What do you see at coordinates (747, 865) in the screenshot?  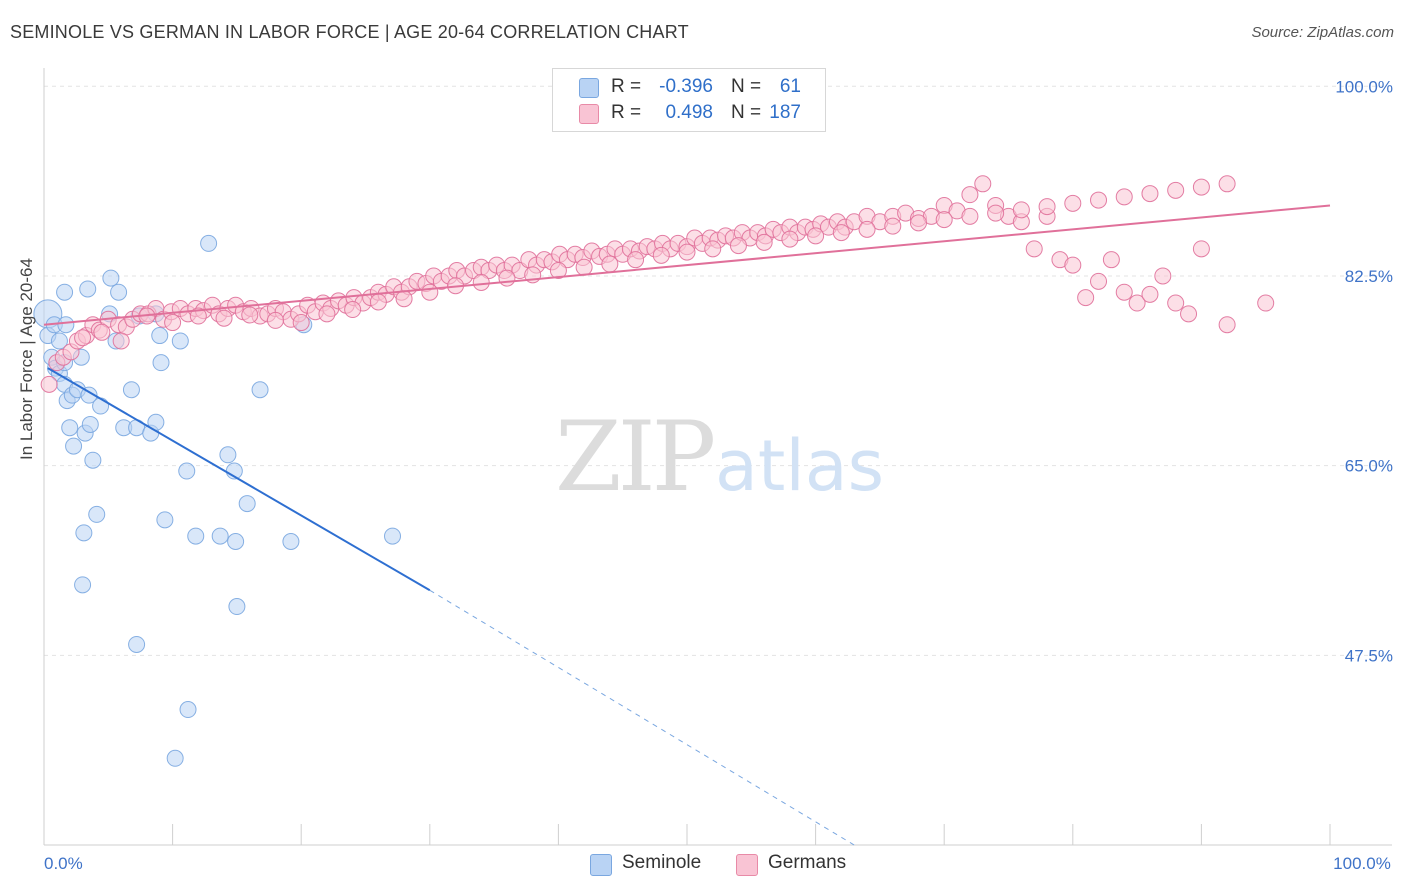 I see `germans-legend-swatch` at bounding box center [747, 865].